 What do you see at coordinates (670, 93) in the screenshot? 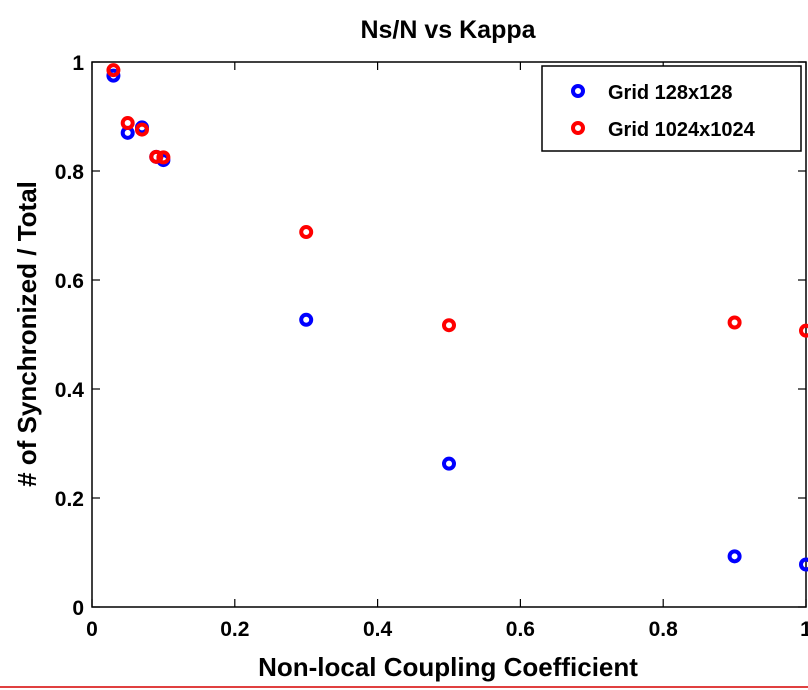
I see `legend-label-grid-128: Grid 128x128` at bounding box center [670, 93].